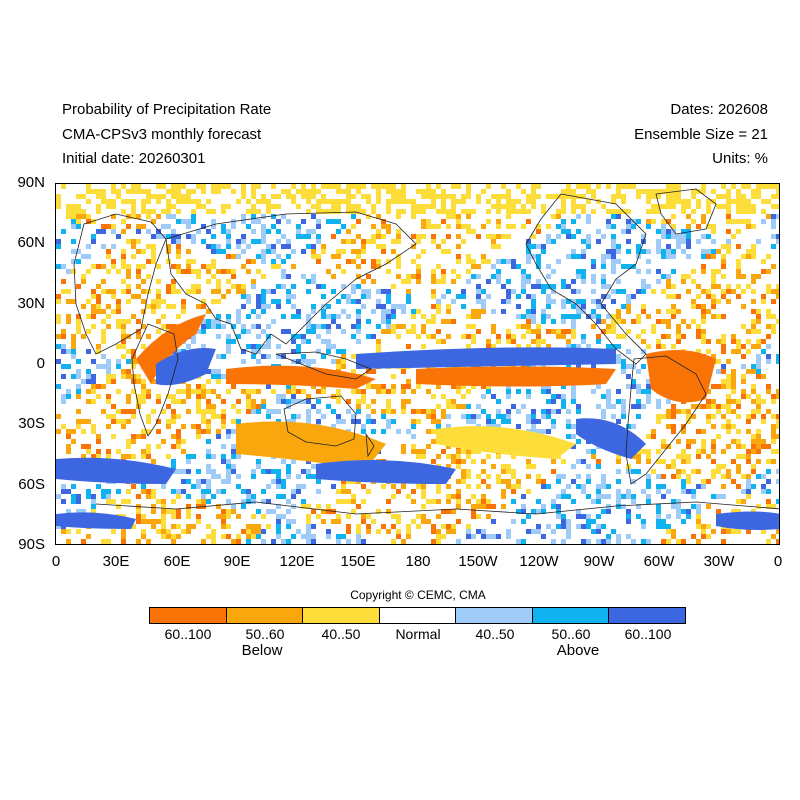 The width and height of the screenshot is (800, 800). What do you see at coordinates (31, 423) in the screenshot?
I see `lat-label-30s: 30S` at bounding box center [31, 423].